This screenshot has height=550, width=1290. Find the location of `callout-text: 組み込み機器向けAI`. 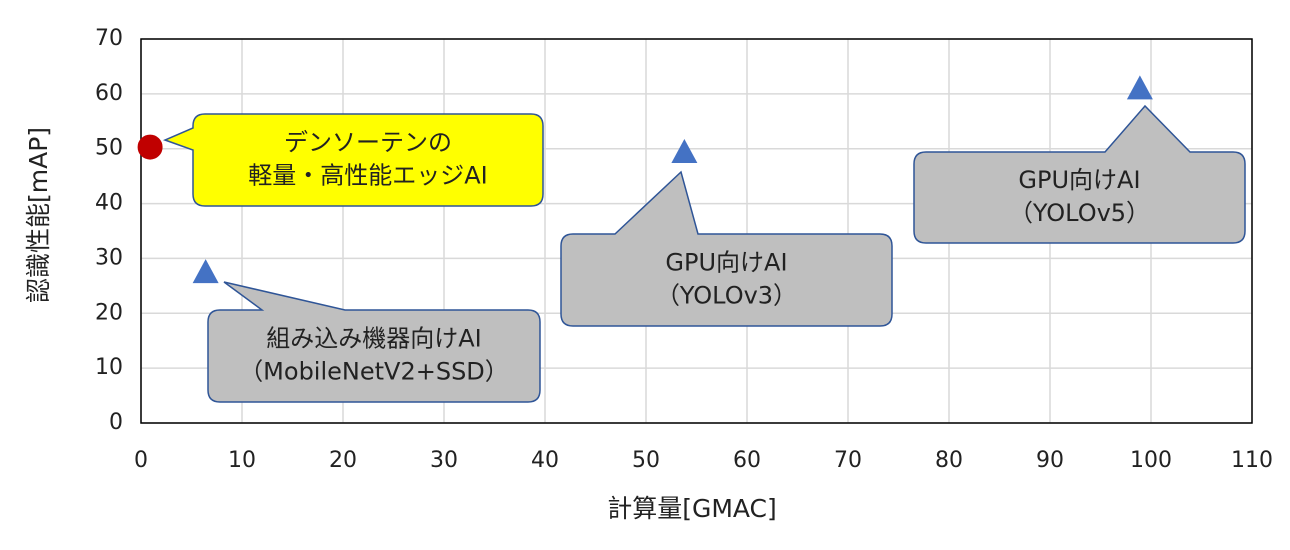

callout-text: 組み込み機器向けAI is located at coordinates (374, 339).